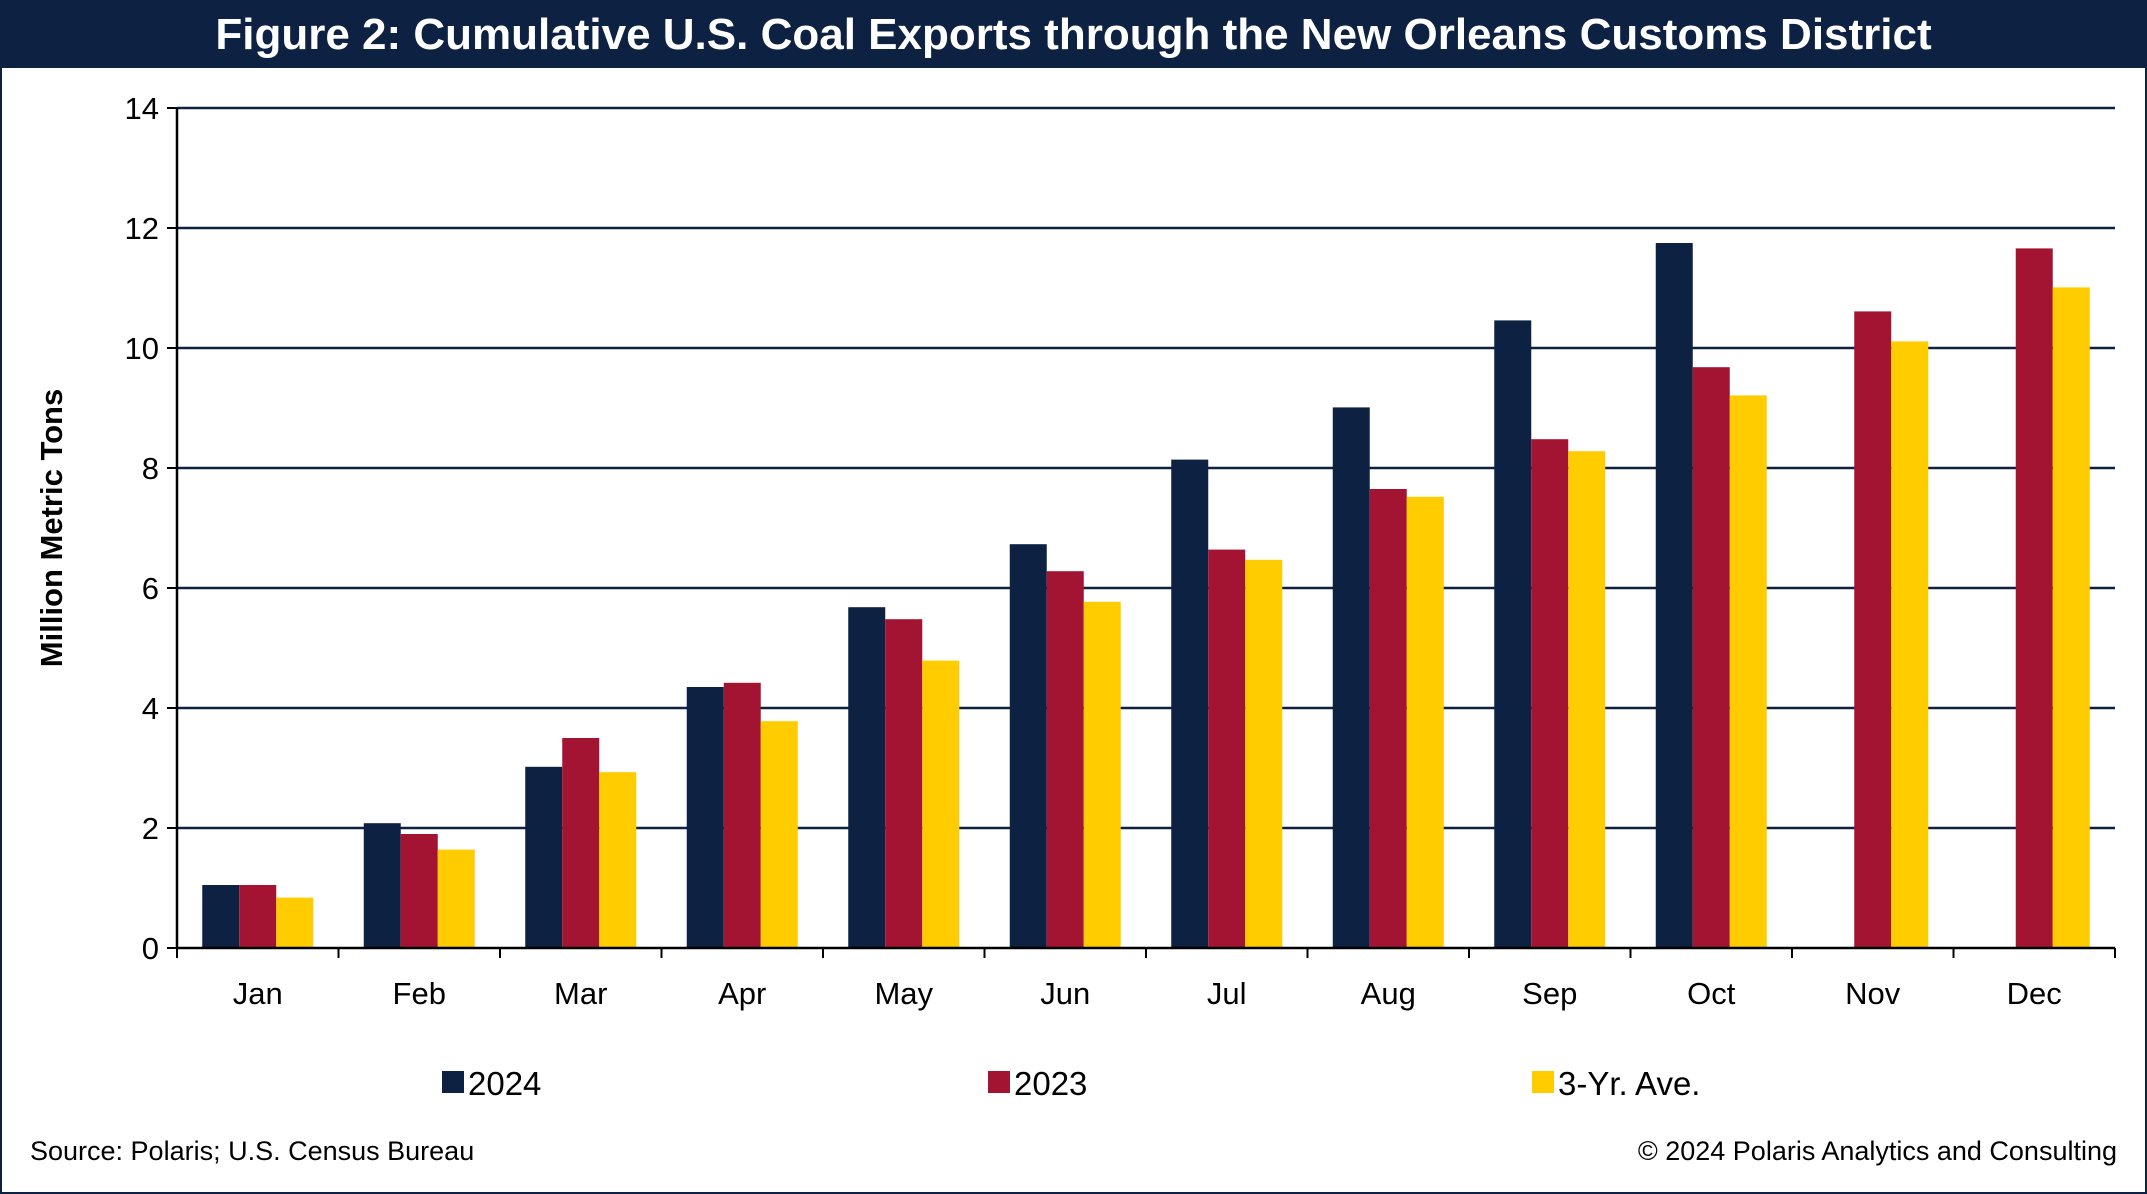 The image size is (2147, 1194). I want to click on bar-aug-2024, so click(1351, 677).